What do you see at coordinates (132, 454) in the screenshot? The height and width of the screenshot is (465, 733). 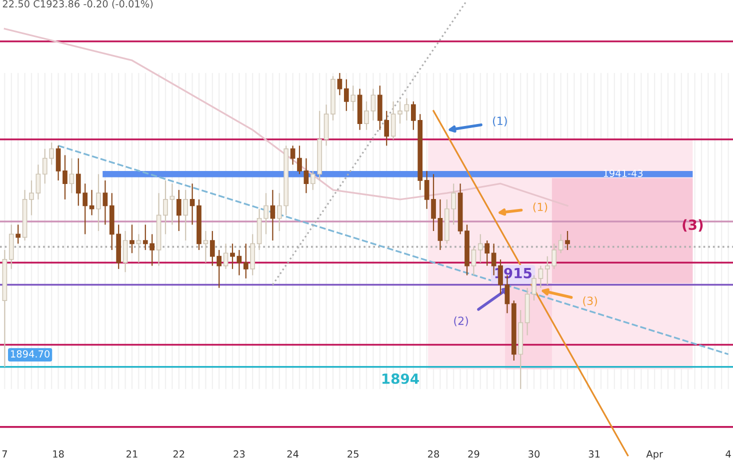 I see `x-tick-label: 21` at bounding box center [132, 454].